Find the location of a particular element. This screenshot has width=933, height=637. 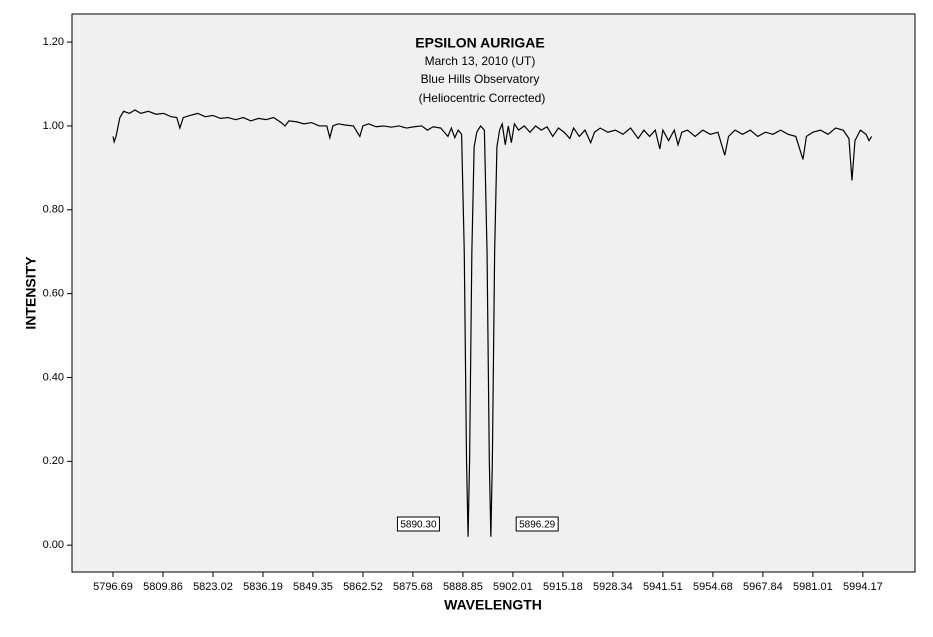

x-tick-label: 5981.01 is located at coordinates (813, 587).